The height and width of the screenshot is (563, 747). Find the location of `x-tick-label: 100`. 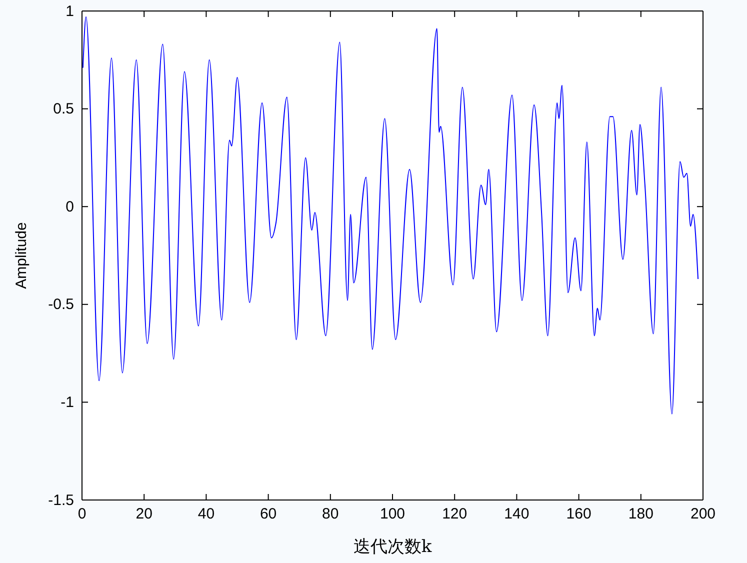

x-tick-label: 100 is located at coordinates (393, 514).